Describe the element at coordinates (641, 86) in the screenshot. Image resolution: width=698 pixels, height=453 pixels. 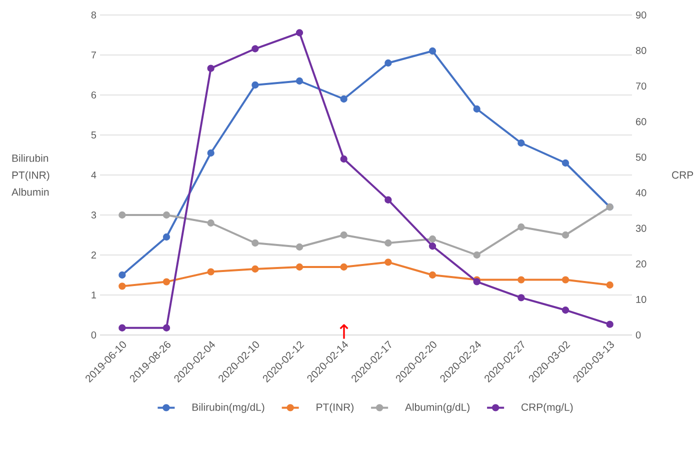
I see `y2-tick-label: 70` at that location.